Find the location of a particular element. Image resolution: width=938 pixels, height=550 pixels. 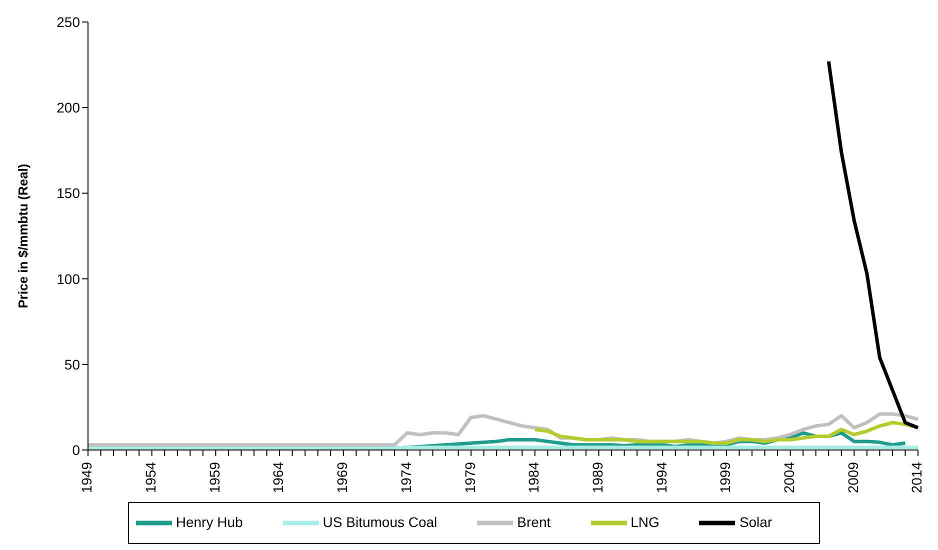

line-series is located at coordinates (873, 245).